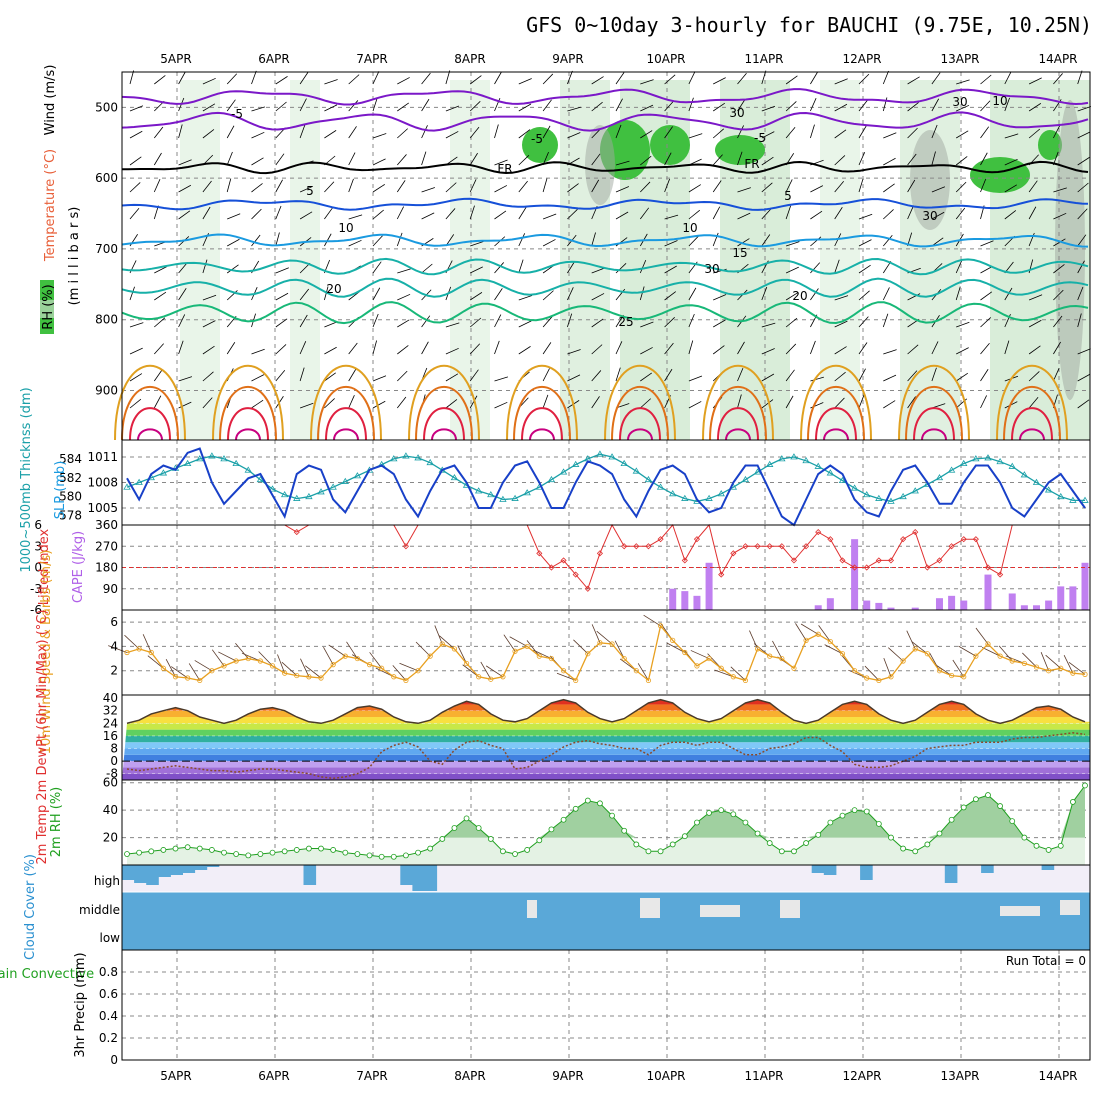 The image size is (1100, 1100). I want to click on bottom-date-13APR: 13APR, so click(959, 1076).